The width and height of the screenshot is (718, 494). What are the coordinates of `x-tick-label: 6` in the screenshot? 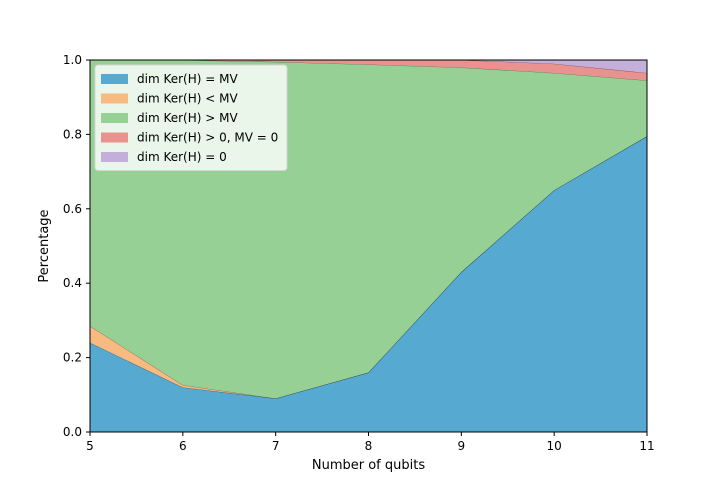 It's located at (183, 446).